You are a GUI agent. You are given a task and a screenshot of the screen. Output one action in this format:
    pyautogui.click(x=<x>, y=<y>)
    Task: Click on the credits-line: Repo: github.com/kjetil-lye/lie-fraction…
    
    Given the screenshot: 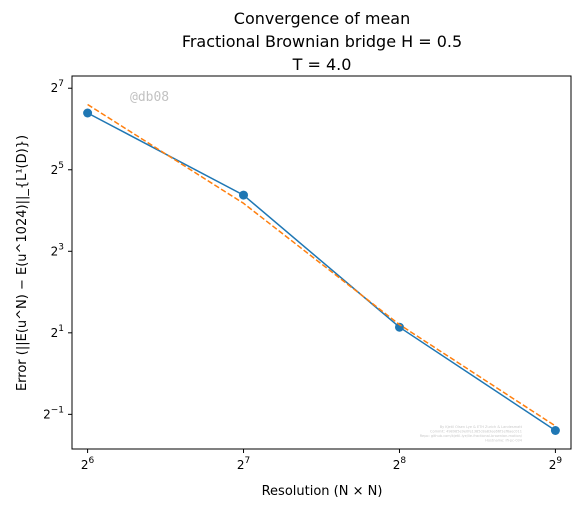 What is the action you would take?
    pyautogui.click(x=471, y=436)
    